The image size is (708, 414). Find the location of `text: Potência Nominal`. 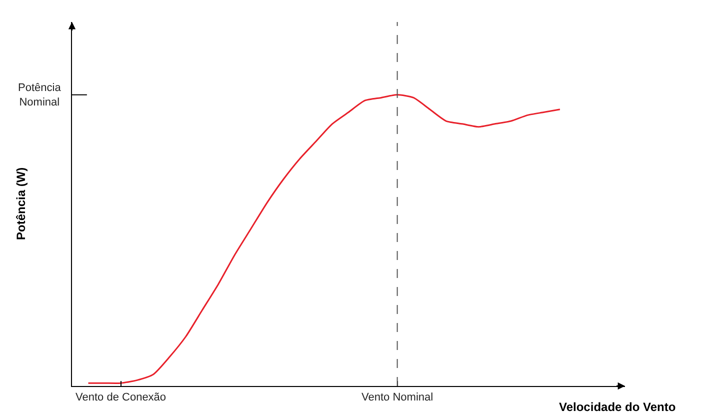

text: Potência Nominal is located at coordinates (40, 95).